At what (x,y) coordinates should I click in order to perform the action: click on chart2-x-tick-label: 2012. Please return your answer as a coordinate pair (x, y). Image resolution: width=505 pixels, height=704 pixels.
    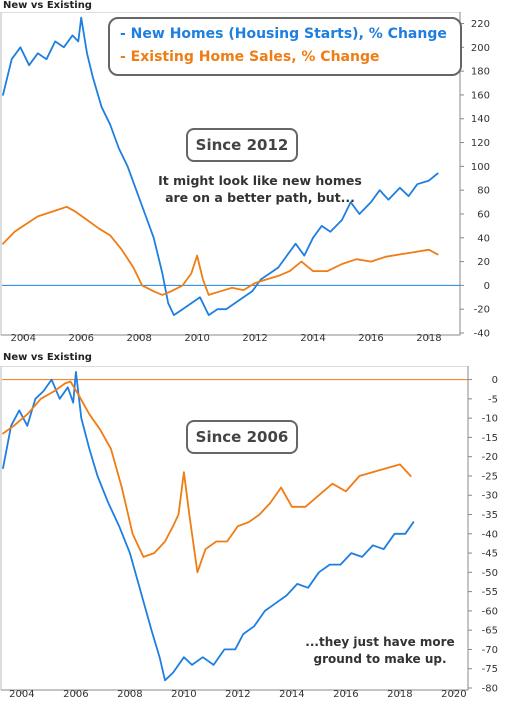
    Looking at the image, I should click on (237, 694).